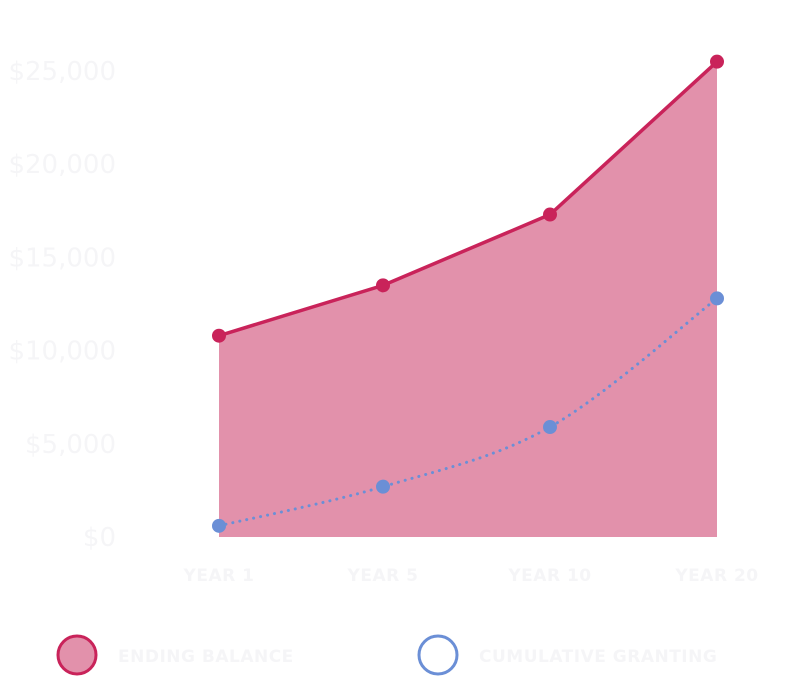 The width and height of the screenshot is (802, 686). Describe the element at coordinates (62, 305) in the screenshot. I see `y-axis-ticks: $0 $5,000 $10,000 $15,000 $20,000 $25,000` at that location.